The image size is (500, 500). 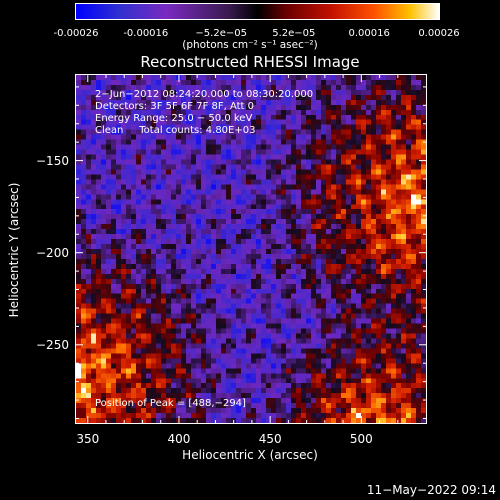 I want to click on colorbar-tick-label: 0.00026, so click(x=439, y=33).